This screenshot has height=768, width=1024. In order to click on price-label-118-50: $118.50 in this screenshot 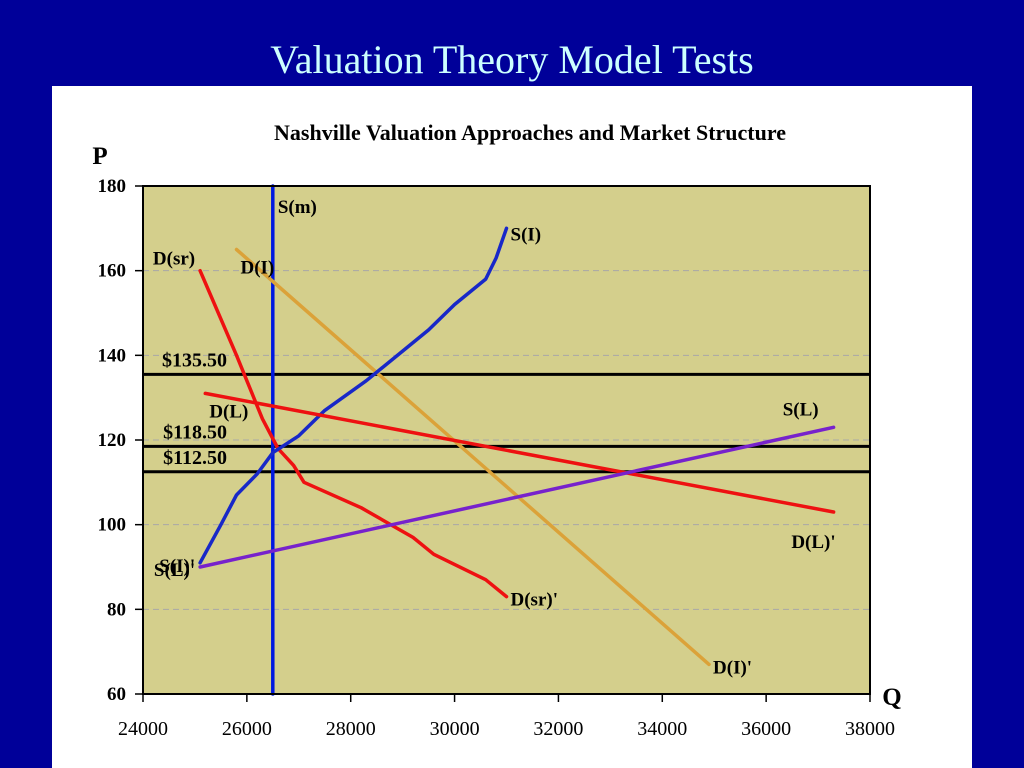, I will do `click(195, 432)`.